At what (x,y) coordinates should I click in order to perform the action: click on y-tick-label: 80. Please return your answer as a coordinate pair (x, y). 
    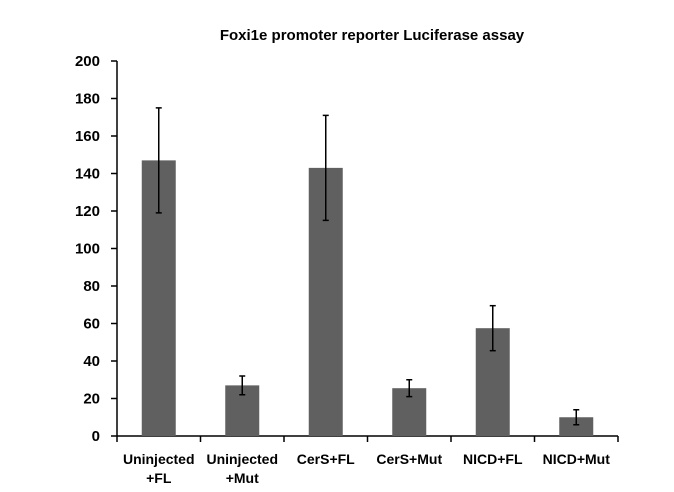
    Looking at the image, I should click on (91, 286).